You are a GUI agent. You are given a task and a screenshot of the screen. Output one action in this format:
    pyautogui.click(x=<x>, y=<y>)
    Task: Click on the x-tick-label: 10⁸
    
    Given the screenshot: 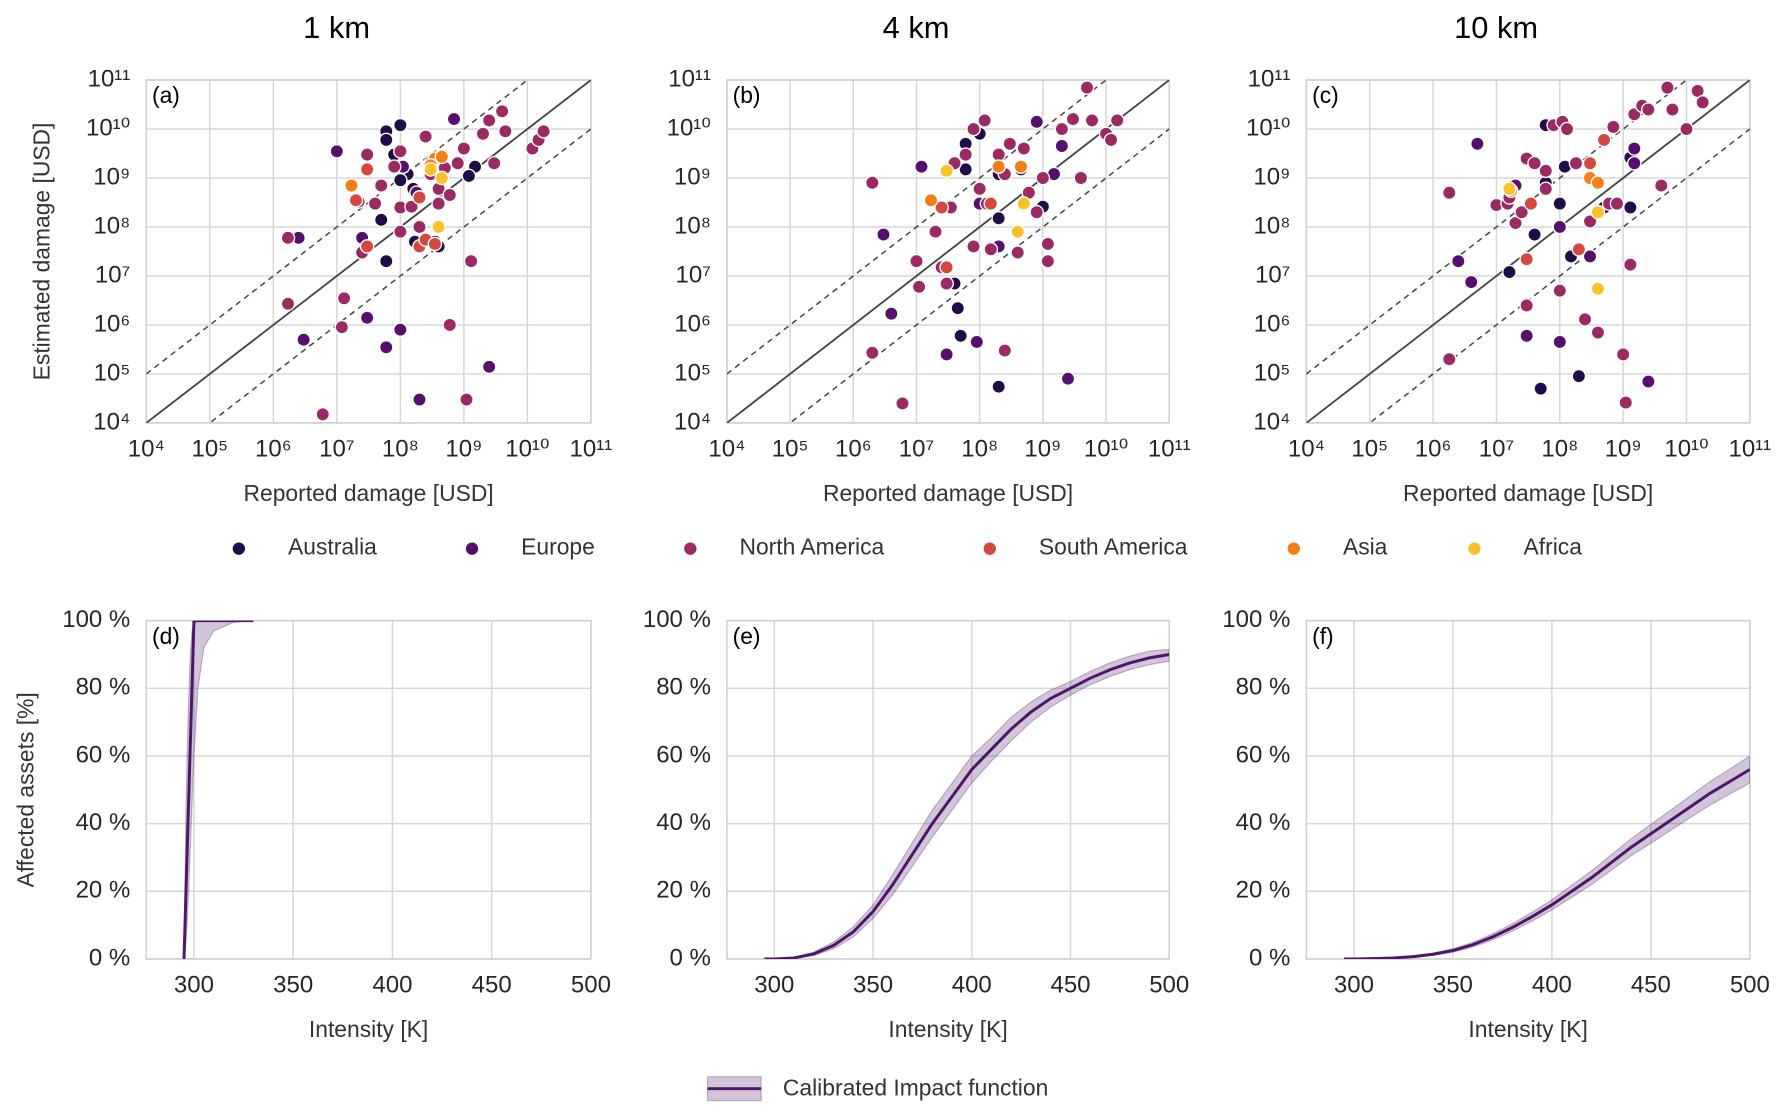 What is the action you would take?
    pyautogui.click(x=400, y=449)
    